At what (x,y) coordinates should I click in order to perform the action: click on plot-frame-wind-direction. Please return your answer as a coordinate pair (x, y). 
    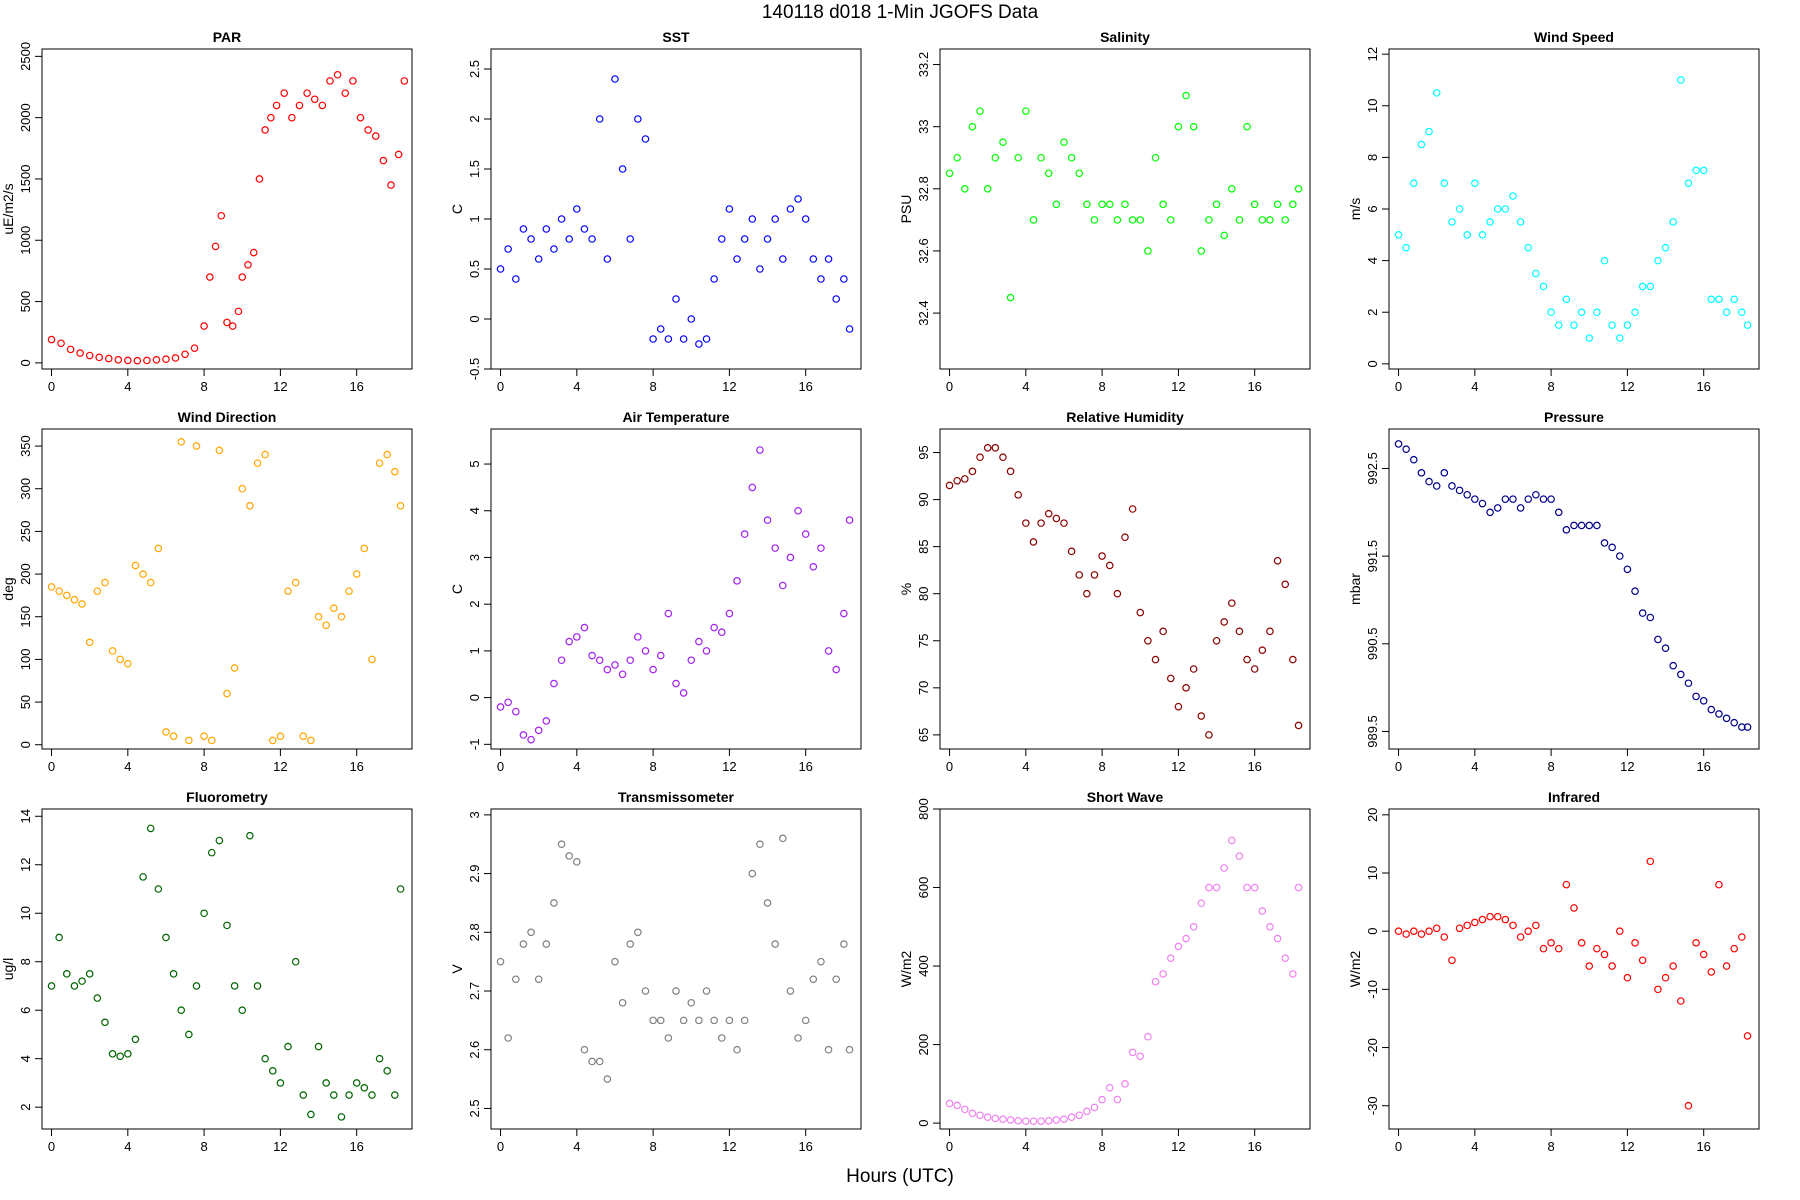
    Looking at the image, I should click on (227, 589).